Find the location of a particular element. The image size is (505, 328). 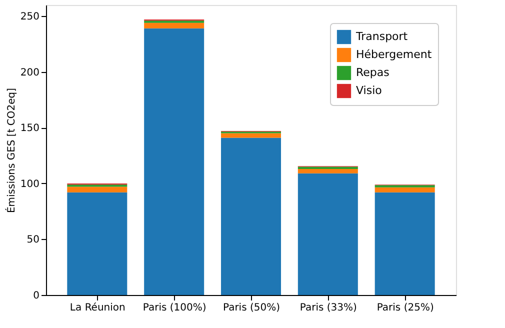

legend-label: Transport is located at coordinates (381, 36).